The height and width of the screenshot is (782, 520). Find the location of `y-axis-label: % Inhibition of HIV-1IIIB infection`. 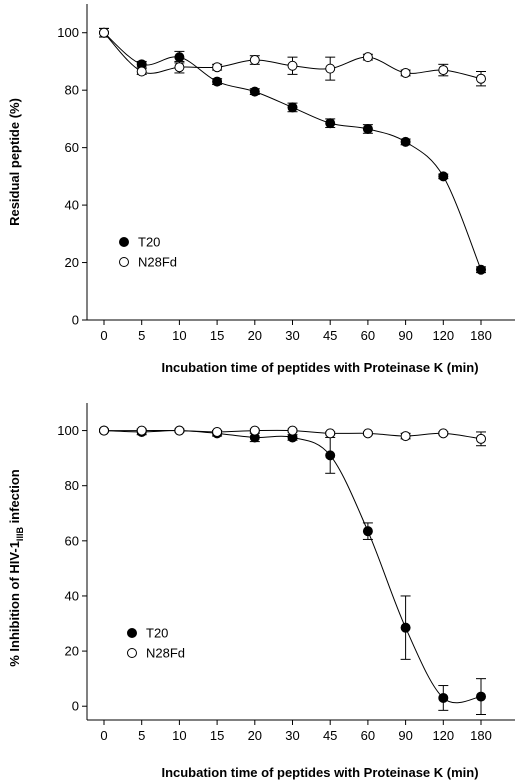

y-axis-label: % Inhibition of HIV-1IIIB infection is located at coordinates (16, 568).